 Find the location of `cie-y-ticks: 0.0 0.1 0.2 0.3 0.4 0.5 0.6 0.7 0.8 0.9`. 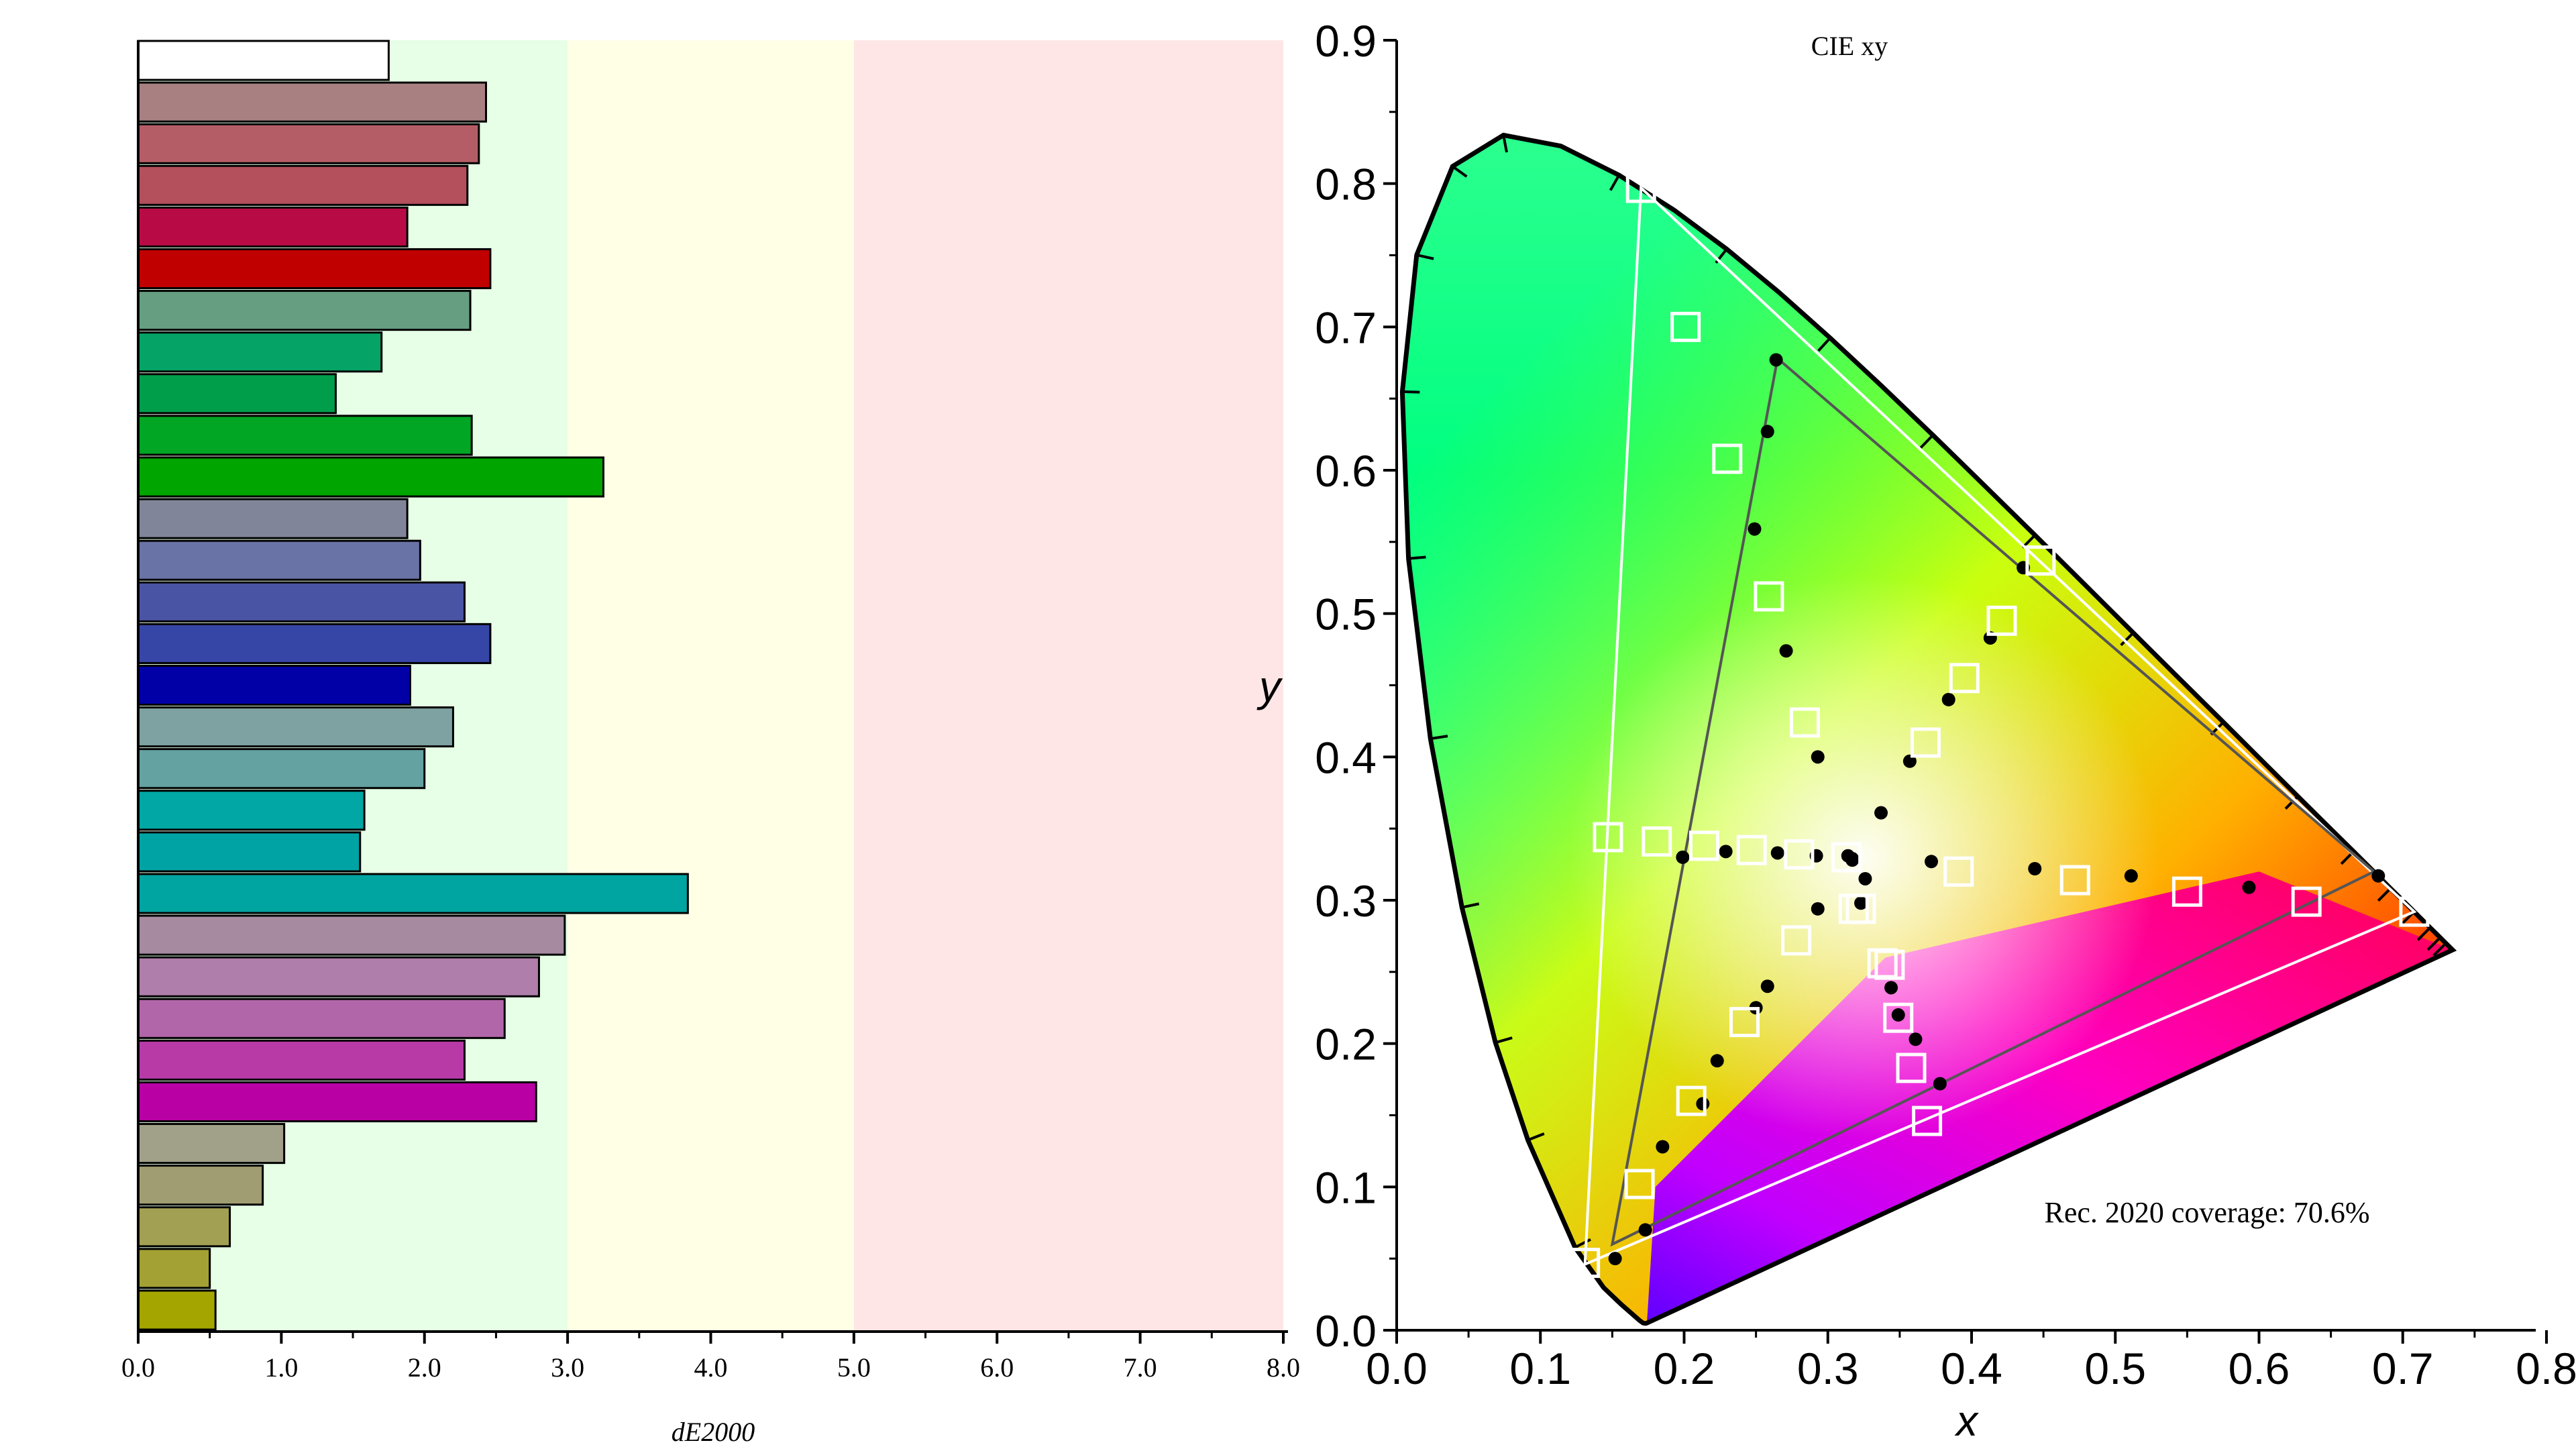

cie-y-ticks: 0.0 0.1 0.2 0.3 0.4 0.5 0.6 0.7 0.8 0.9 is located at coordinates (1356, 686).